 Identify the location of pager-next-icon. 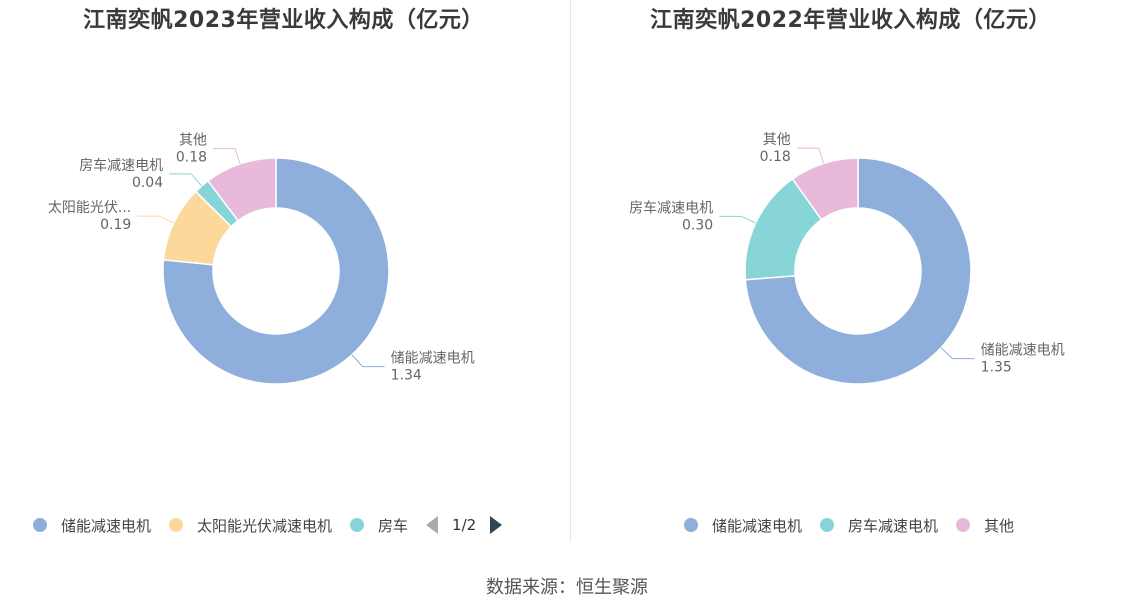
(496, 525).